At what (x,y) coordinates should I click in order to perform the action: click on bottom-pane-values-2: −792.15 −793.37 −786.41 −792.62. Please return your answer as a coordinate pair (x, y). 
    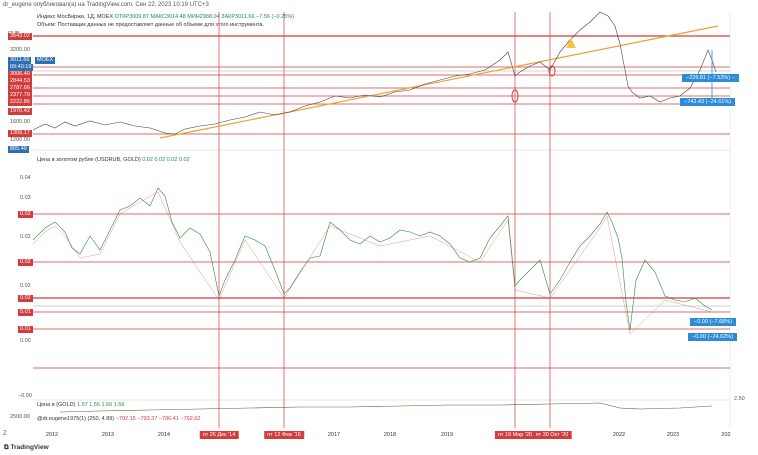
    Looking at the image, I should click on (158, 419).